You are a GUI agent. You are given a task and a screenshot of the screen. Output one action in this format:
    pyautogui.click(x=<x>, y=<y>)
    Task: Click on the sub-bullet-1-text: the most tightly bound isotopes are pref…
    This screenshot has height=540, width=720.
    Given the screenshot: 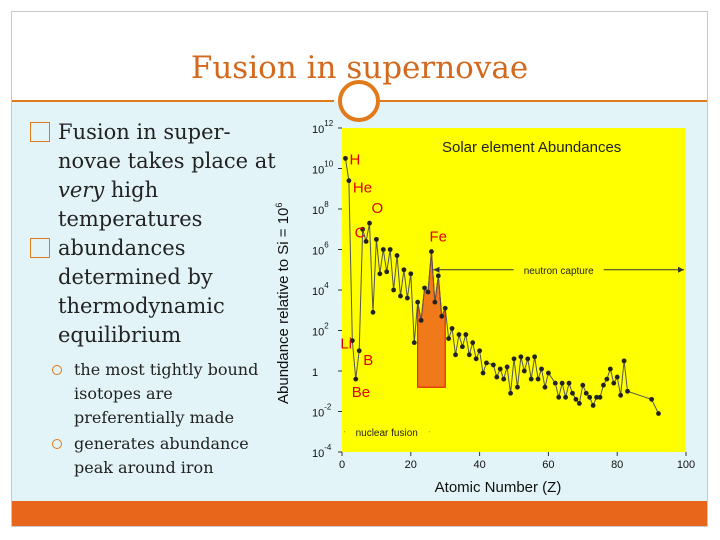 What is the action you would take?
    pyautogui.click(x=166, y=393)
    